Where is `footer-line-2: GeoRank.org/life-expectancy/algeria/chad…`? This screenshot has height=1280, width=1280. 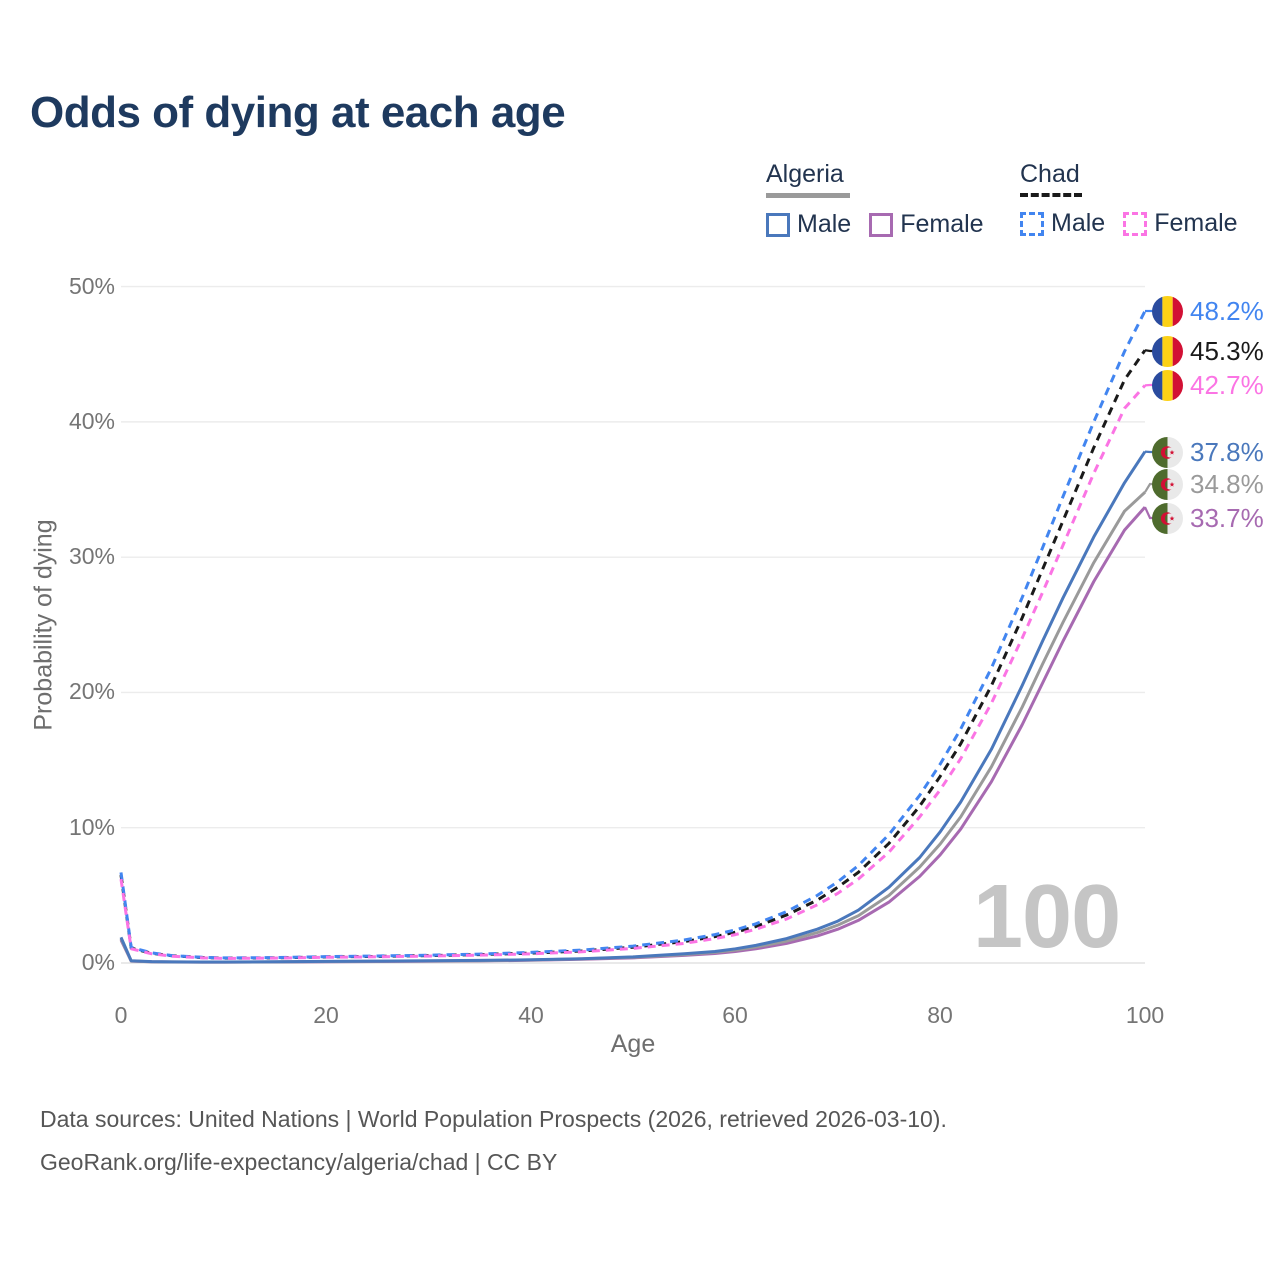
footer-line-2: GeoRank.org/life-expectancy/algeria/chad… is located at coordinates (299, 1162).